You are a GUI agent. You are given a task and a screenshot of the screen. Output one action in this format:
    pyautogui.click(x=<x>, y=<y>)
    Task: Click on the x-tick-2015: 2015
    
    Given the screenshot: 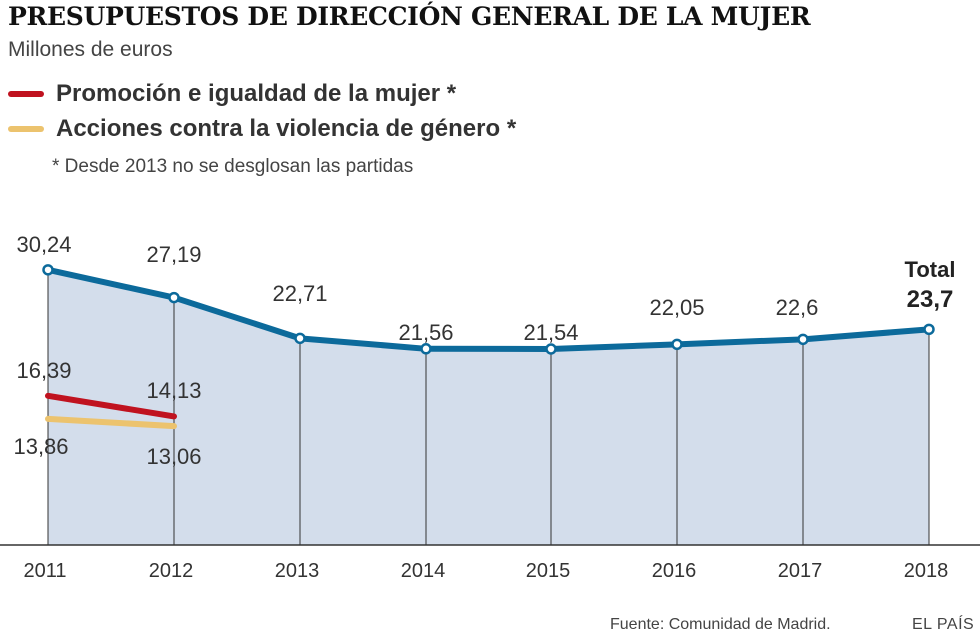 What is the action you would take?
    pyautogui.click(x=548, y=571)
    